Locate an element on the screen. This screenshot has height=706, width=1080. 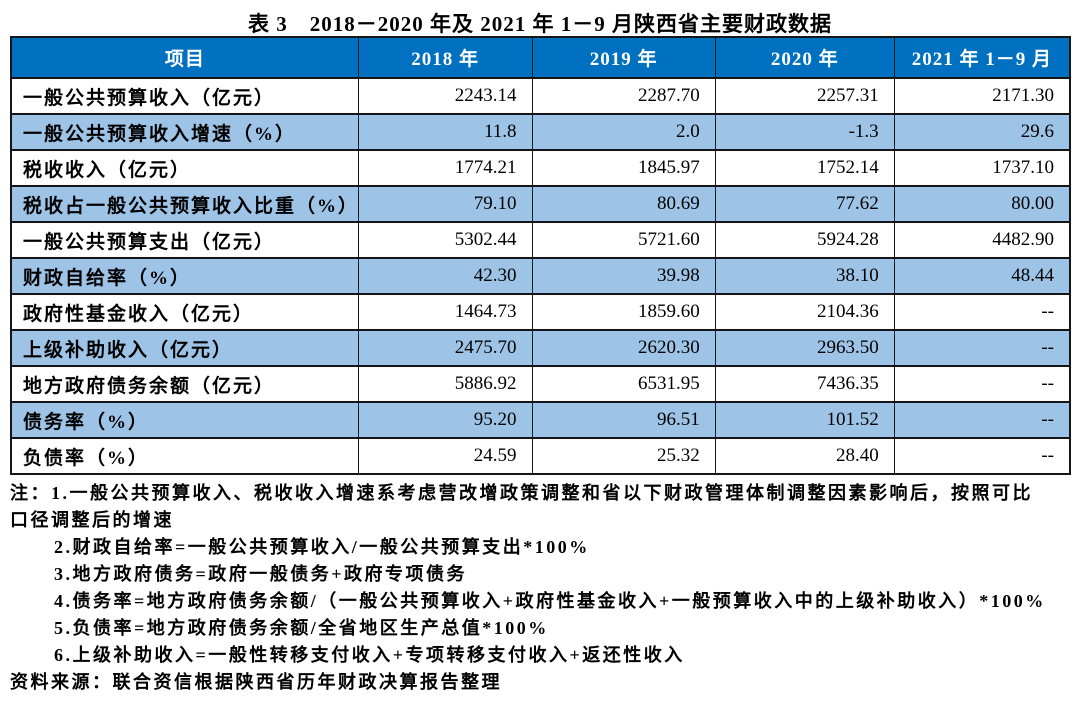
row-label: 税收占一般公共预算收入比重（%） is located at coordinates (184, 204).